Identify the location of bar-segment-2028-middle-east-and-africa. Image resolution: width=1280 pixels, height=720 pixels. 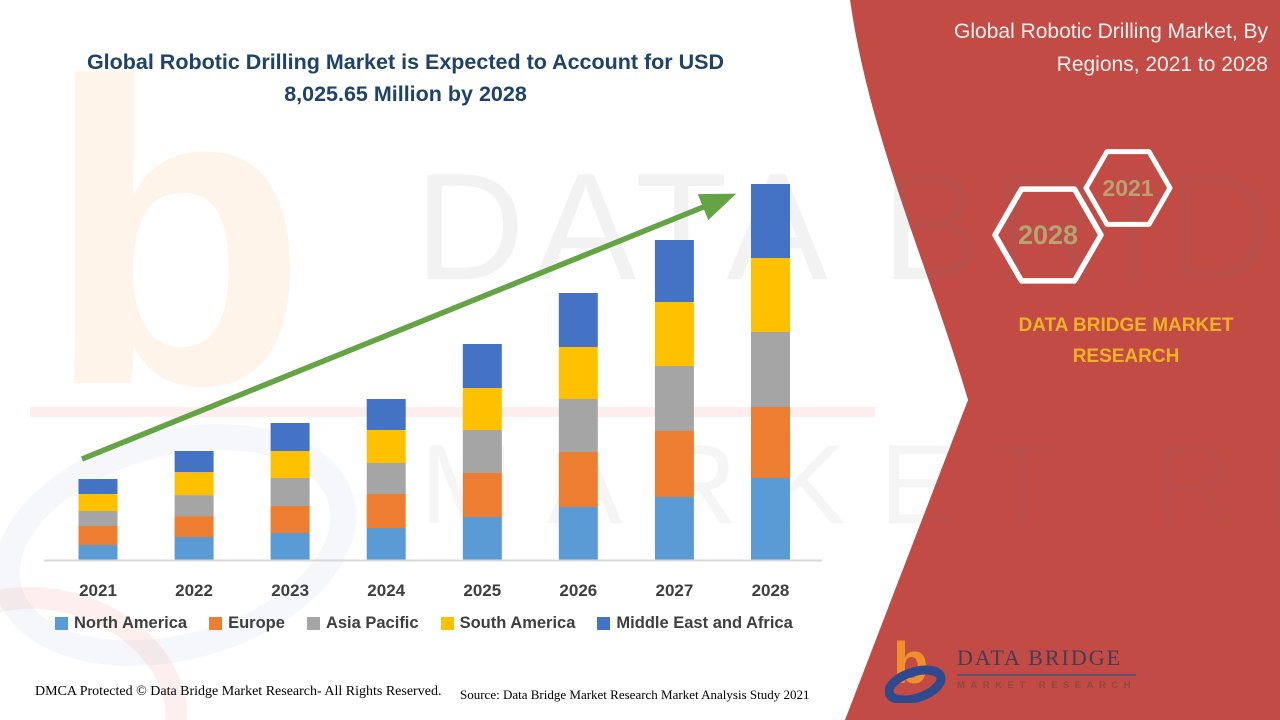
(770, 221).